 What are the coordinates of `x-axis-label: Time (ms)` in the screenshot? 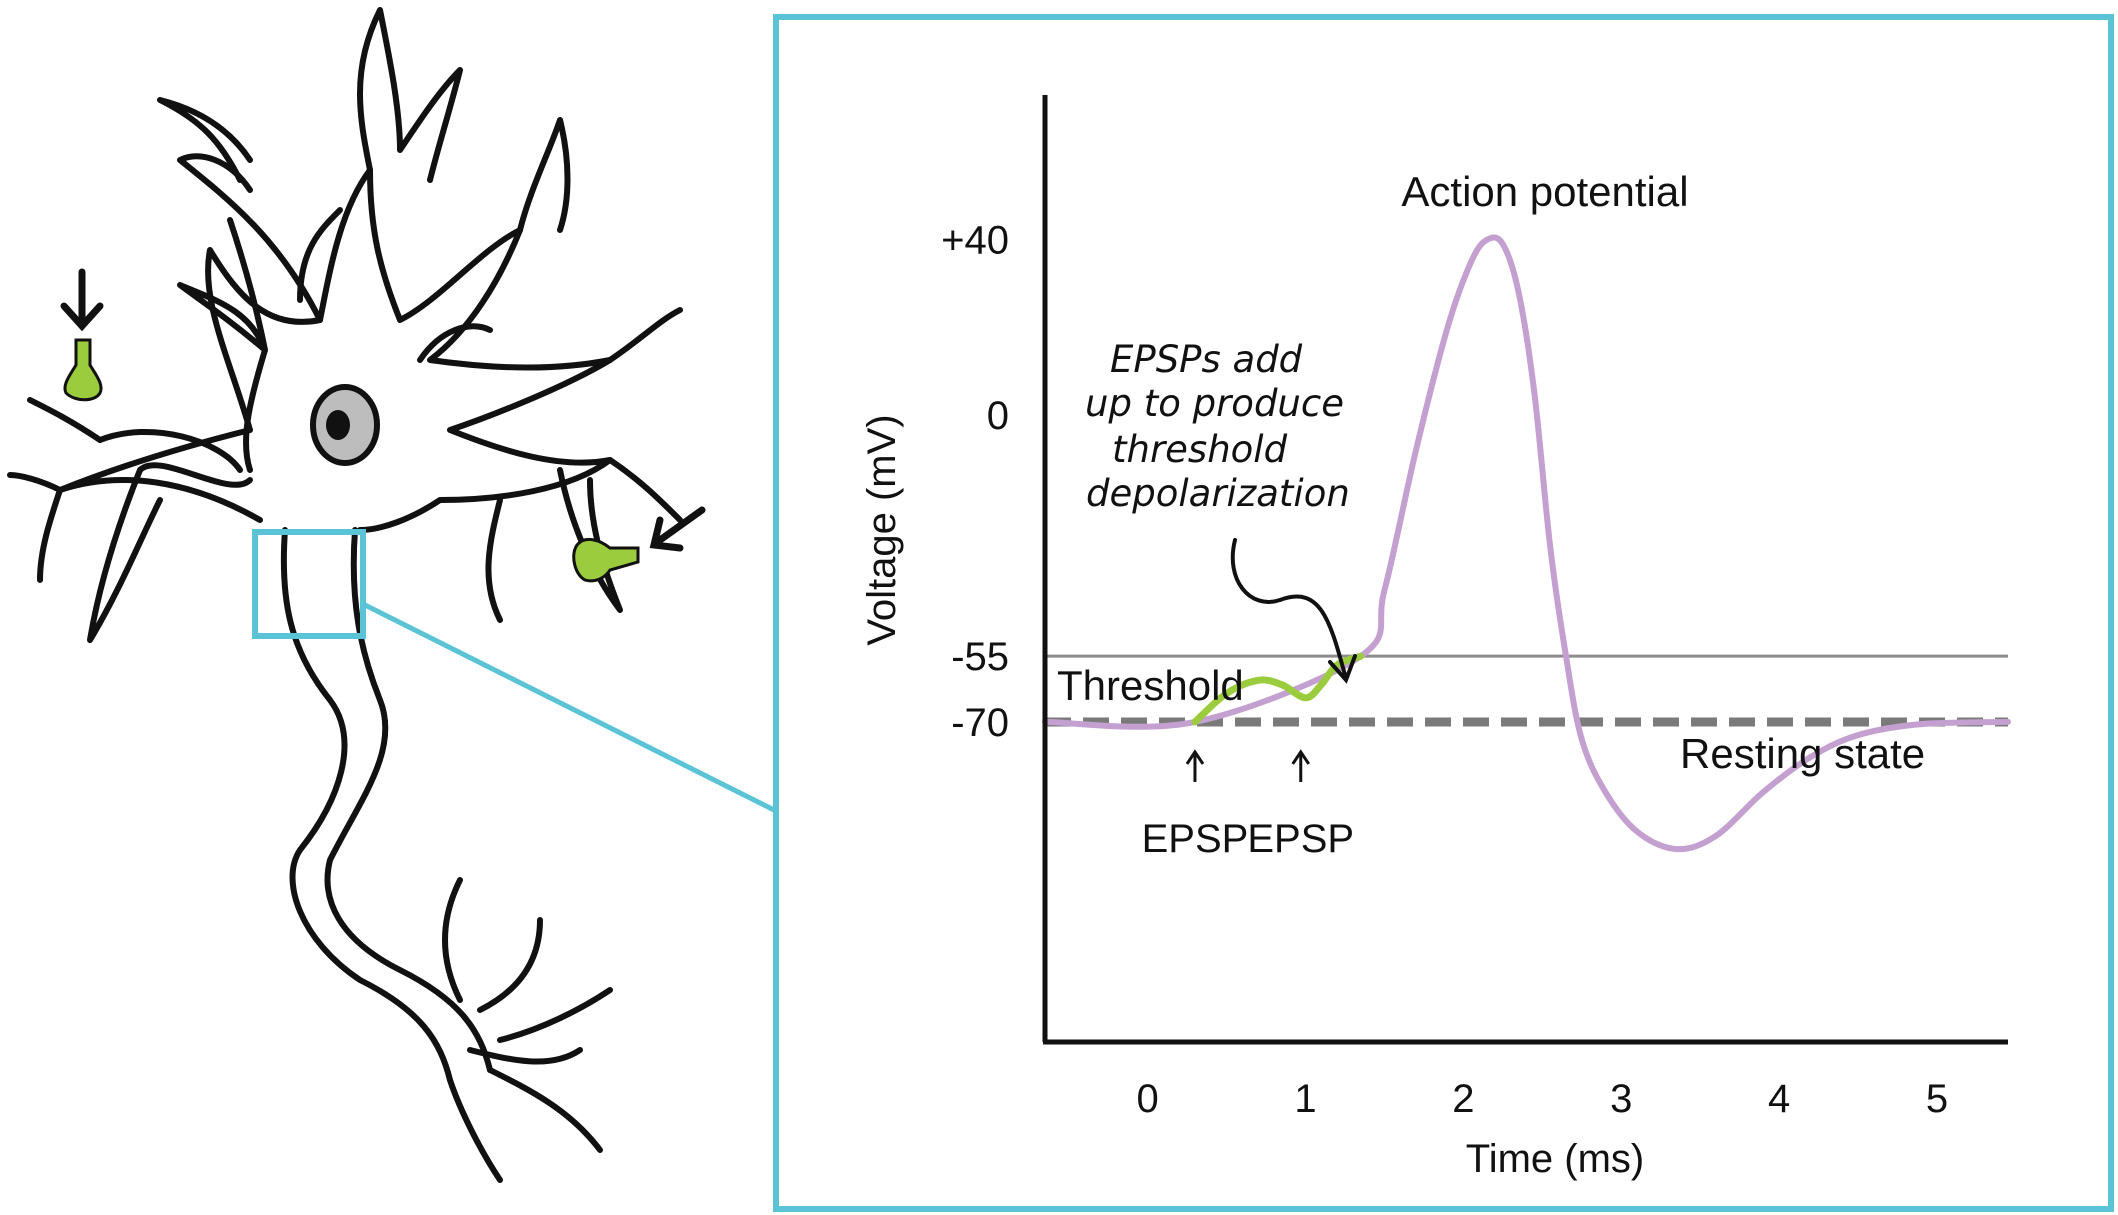 It's located at (1555, 1159).